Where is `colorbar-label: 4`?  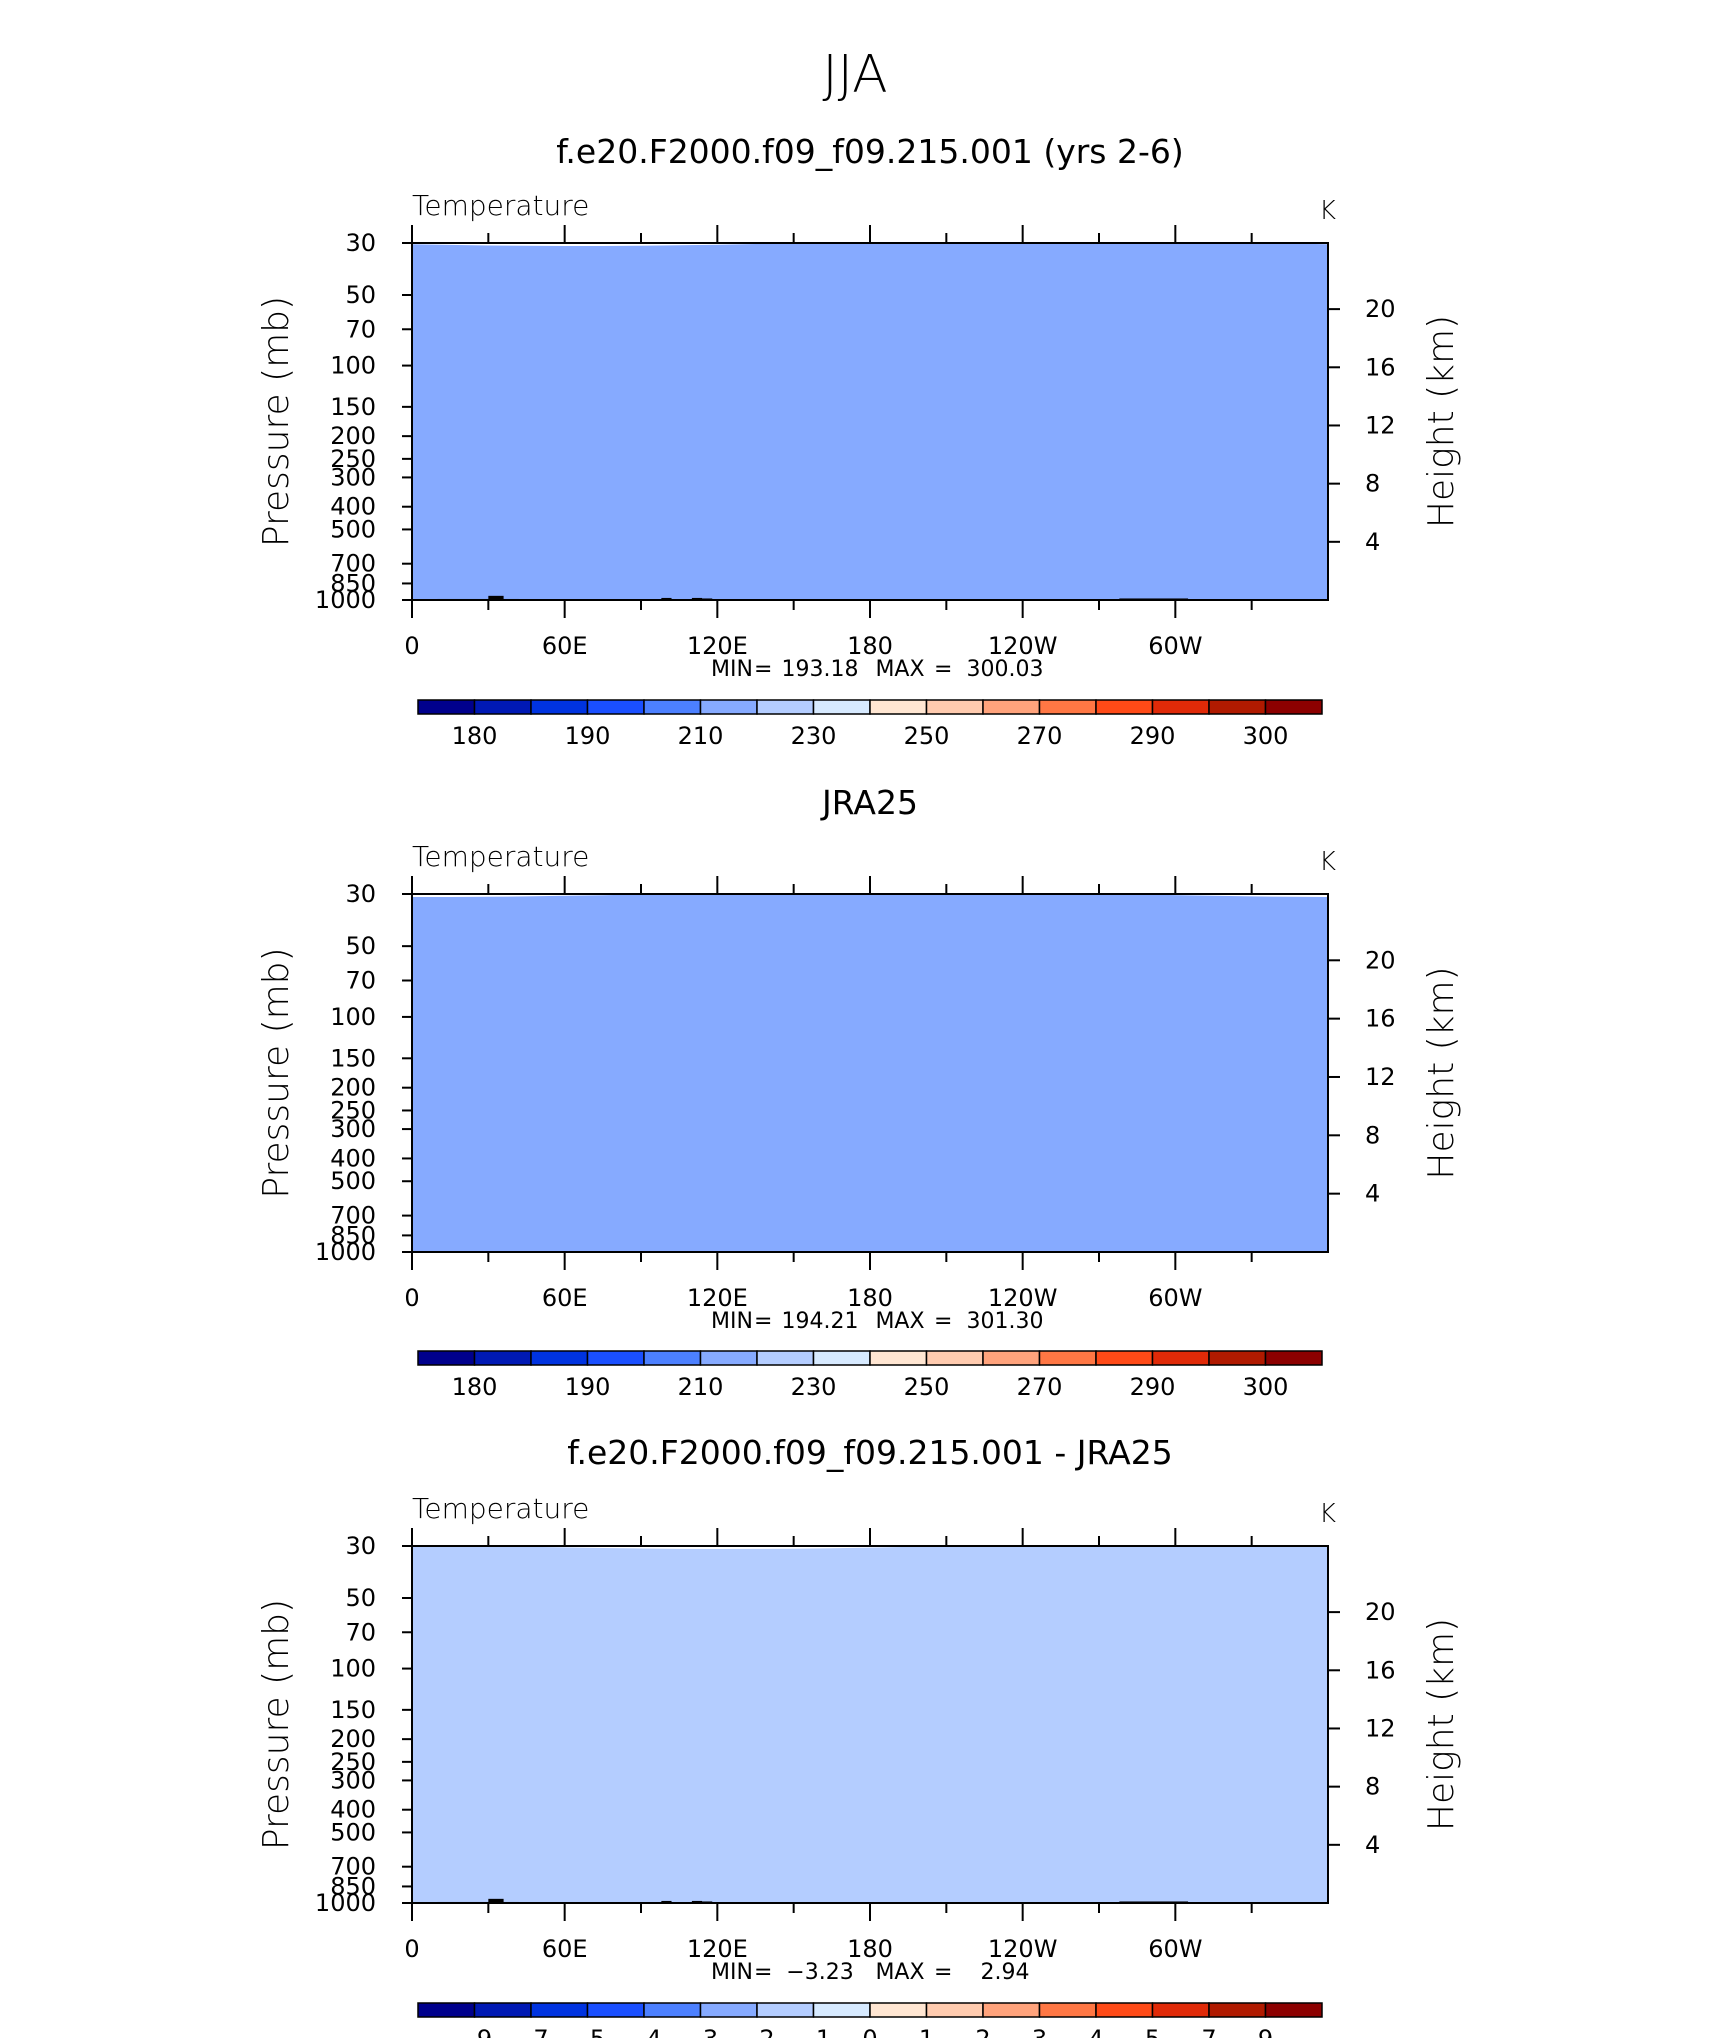 colorbar-label: 4 is located at coordinates (1095, 2031).